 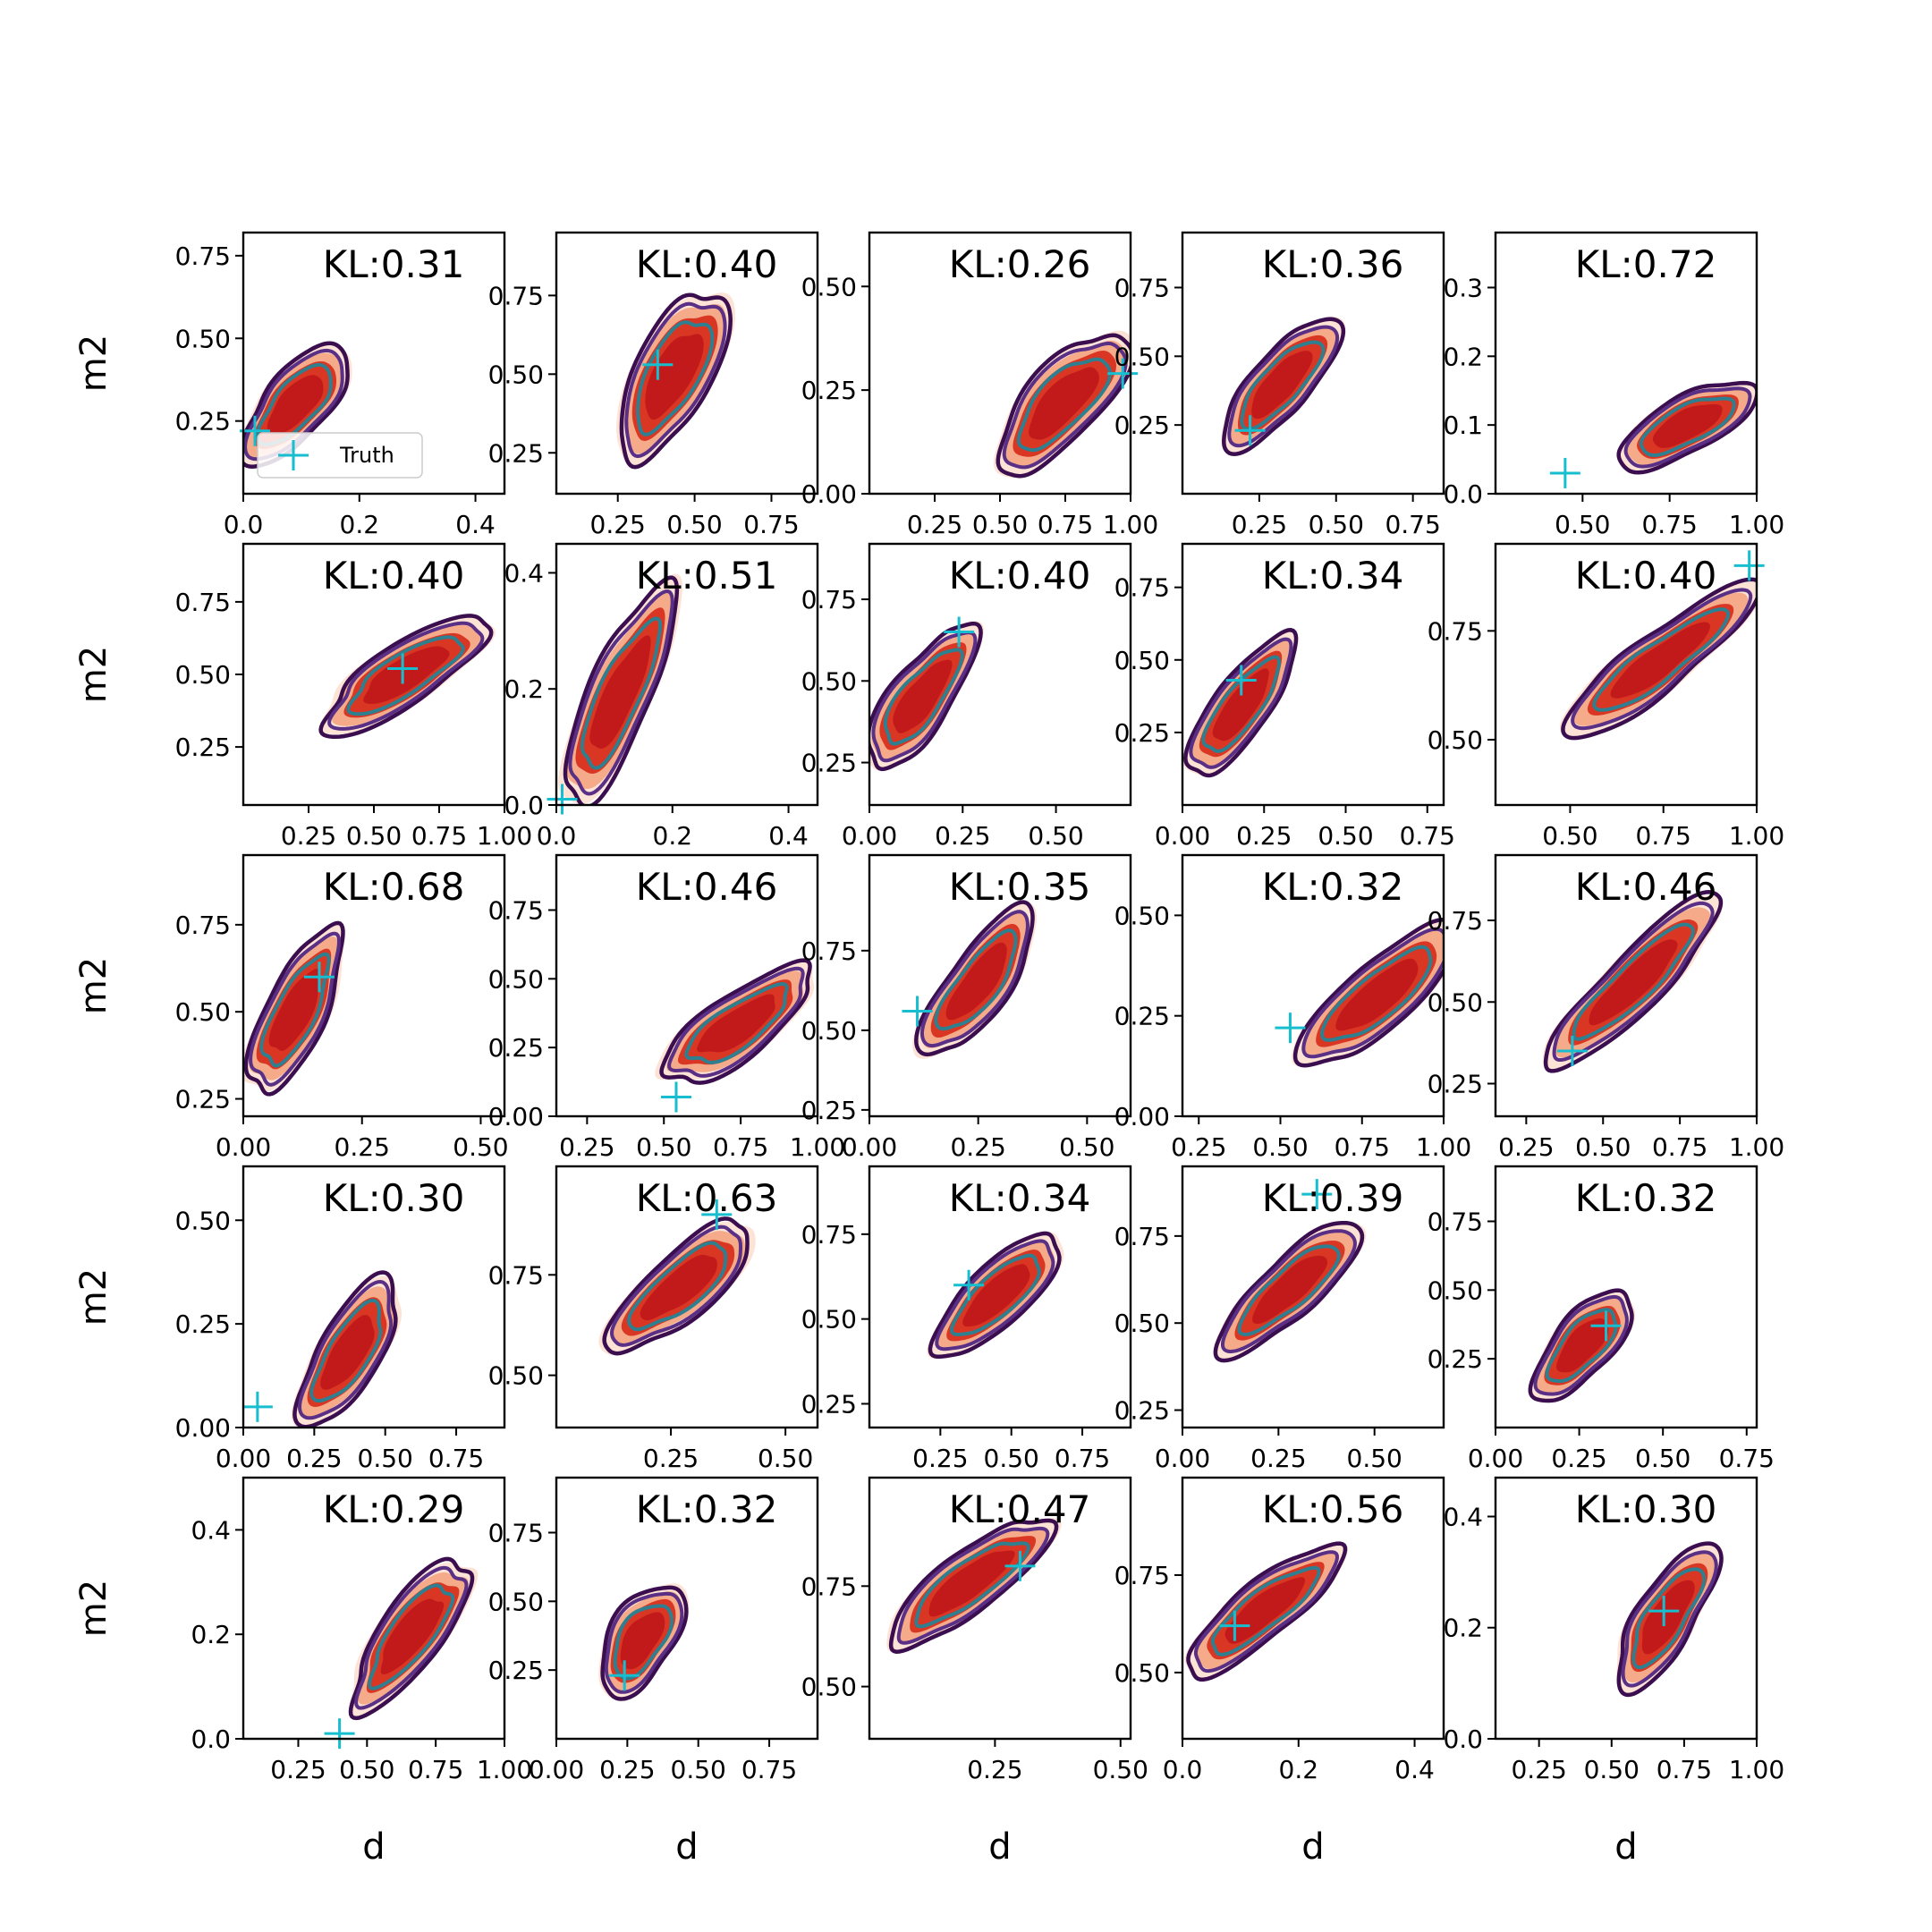 What do you see at coordinates (1625, 1847) in the screenshot?
I see `x-axis-label: d` at bounding box center [1625, 1847].